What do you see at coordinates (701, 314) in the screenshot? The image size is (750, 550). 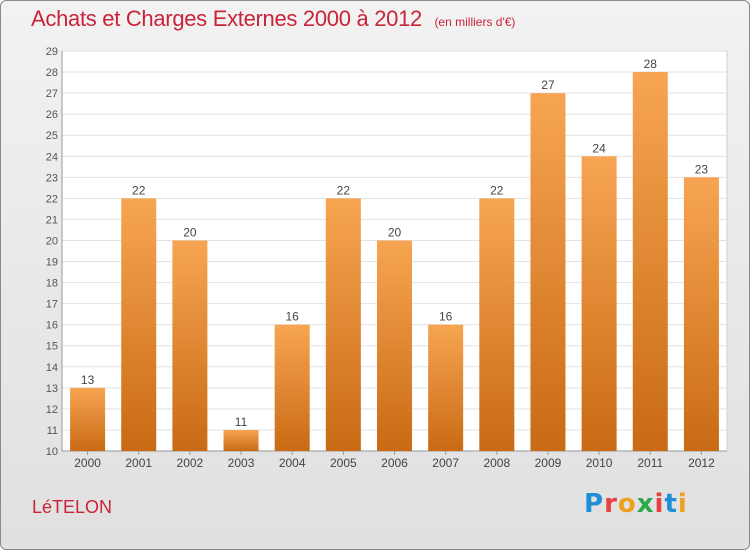 I see `bar-2012` at bounding box center [701, 314].